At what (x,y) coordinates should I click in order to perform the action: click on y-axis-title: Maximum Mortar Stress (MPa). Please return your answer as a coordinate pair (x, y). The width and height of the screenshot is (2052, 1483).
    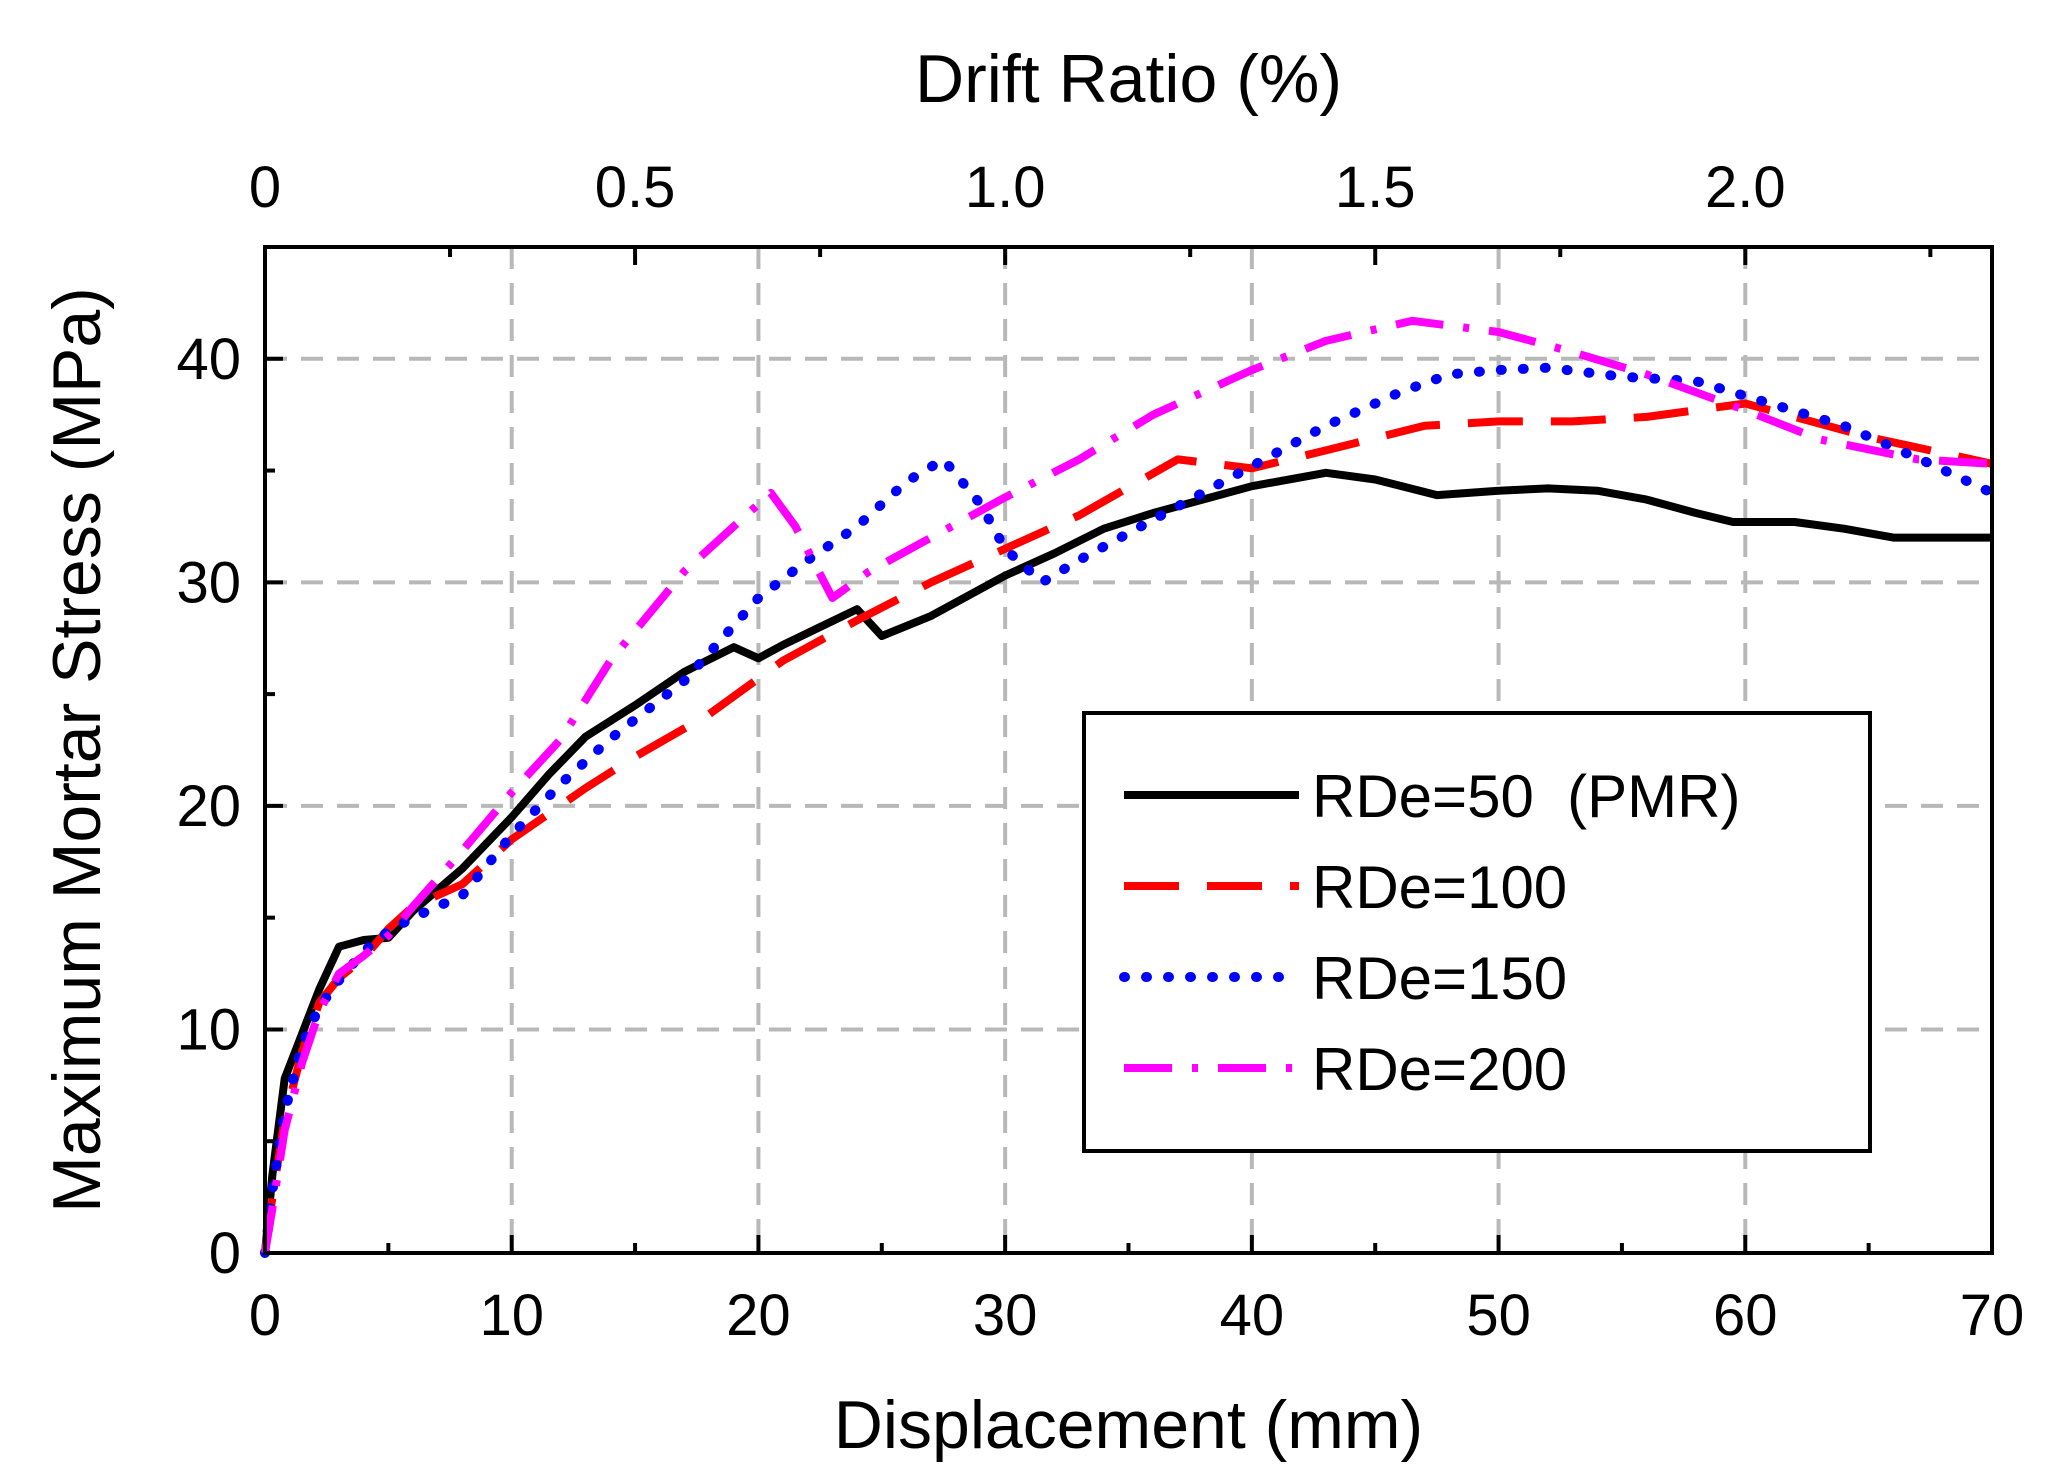
    Looking at the image, I should click on (77, 750).